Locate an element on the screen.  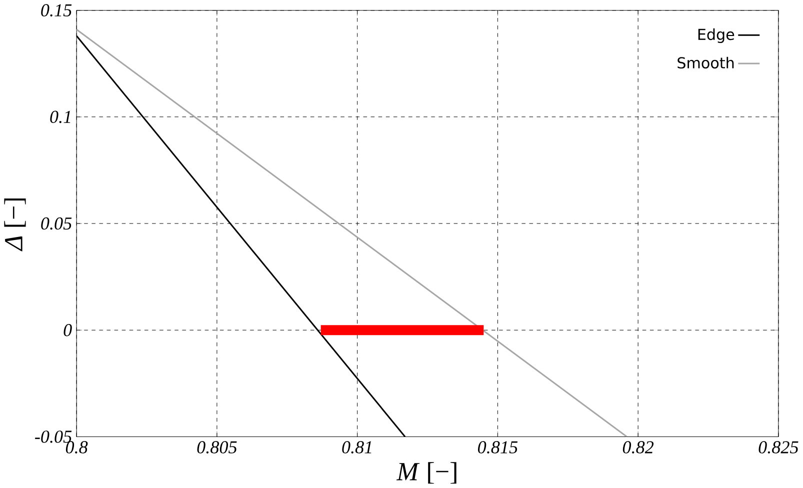
x-tick-label: 0.825 is located at coordinates (778, 447).